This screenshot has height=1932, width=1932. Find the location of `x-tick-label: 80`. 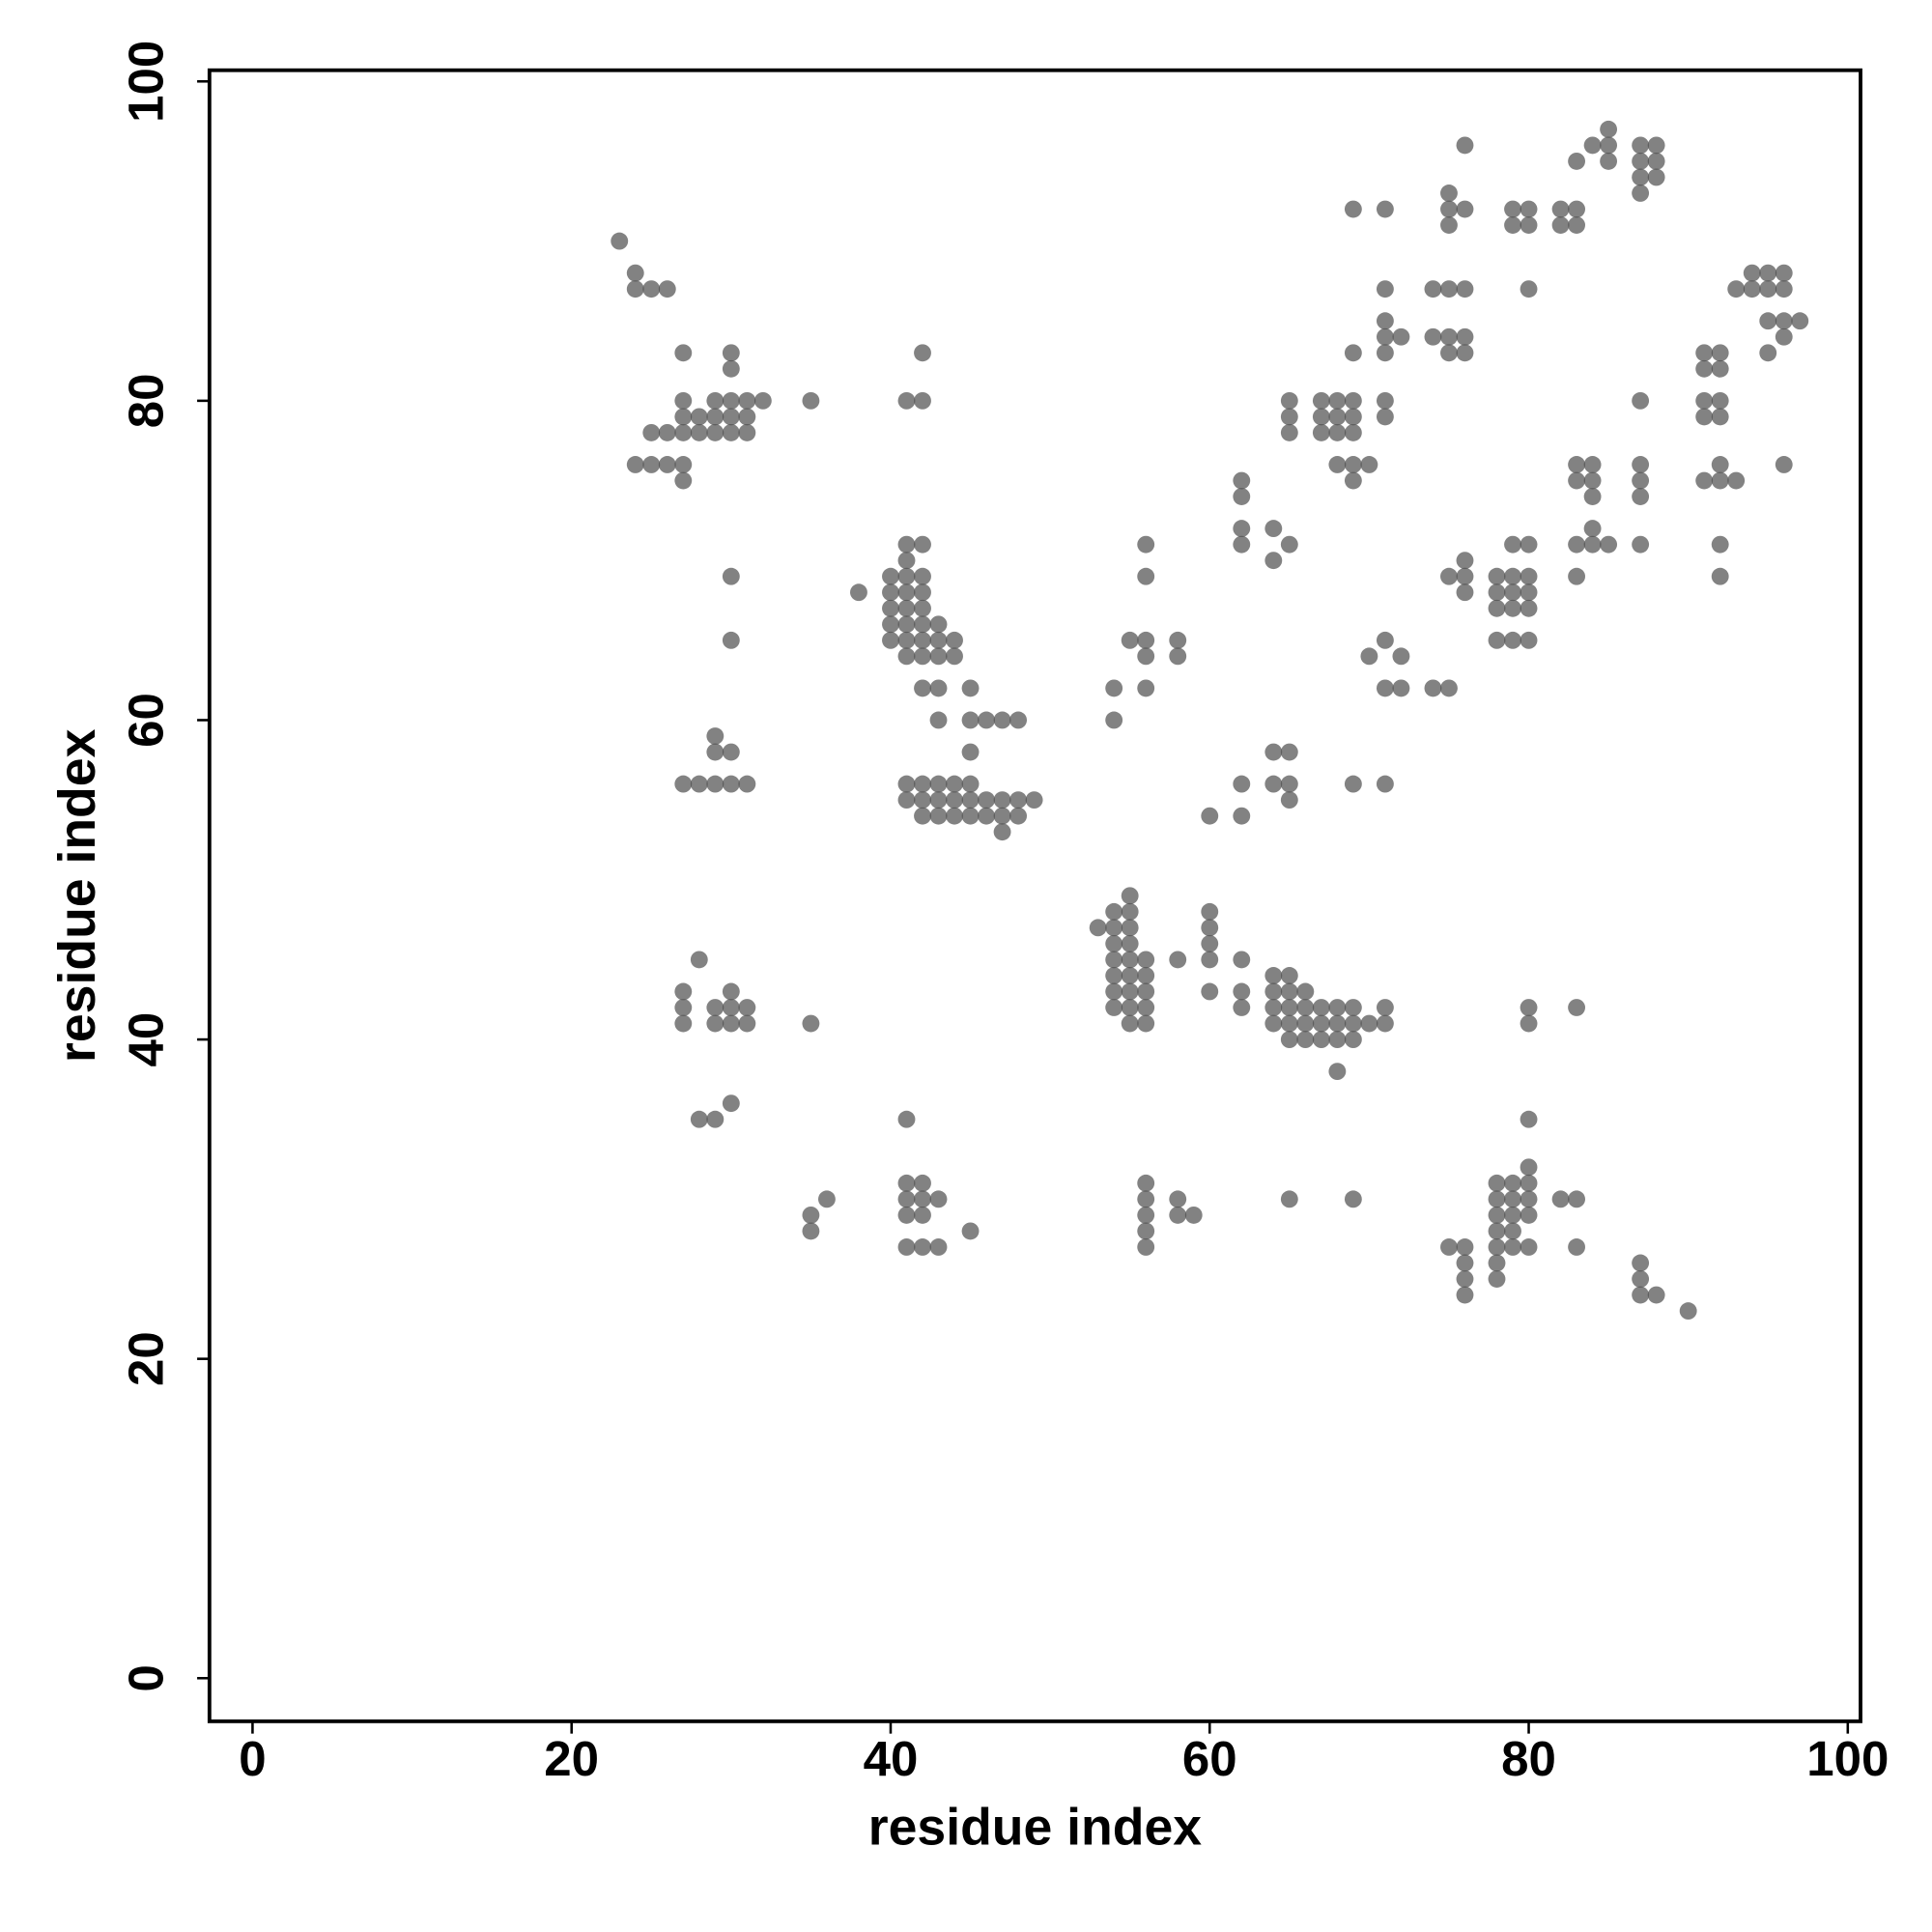

x-tick-label: 80 is located at coordinates (1528, 1758).